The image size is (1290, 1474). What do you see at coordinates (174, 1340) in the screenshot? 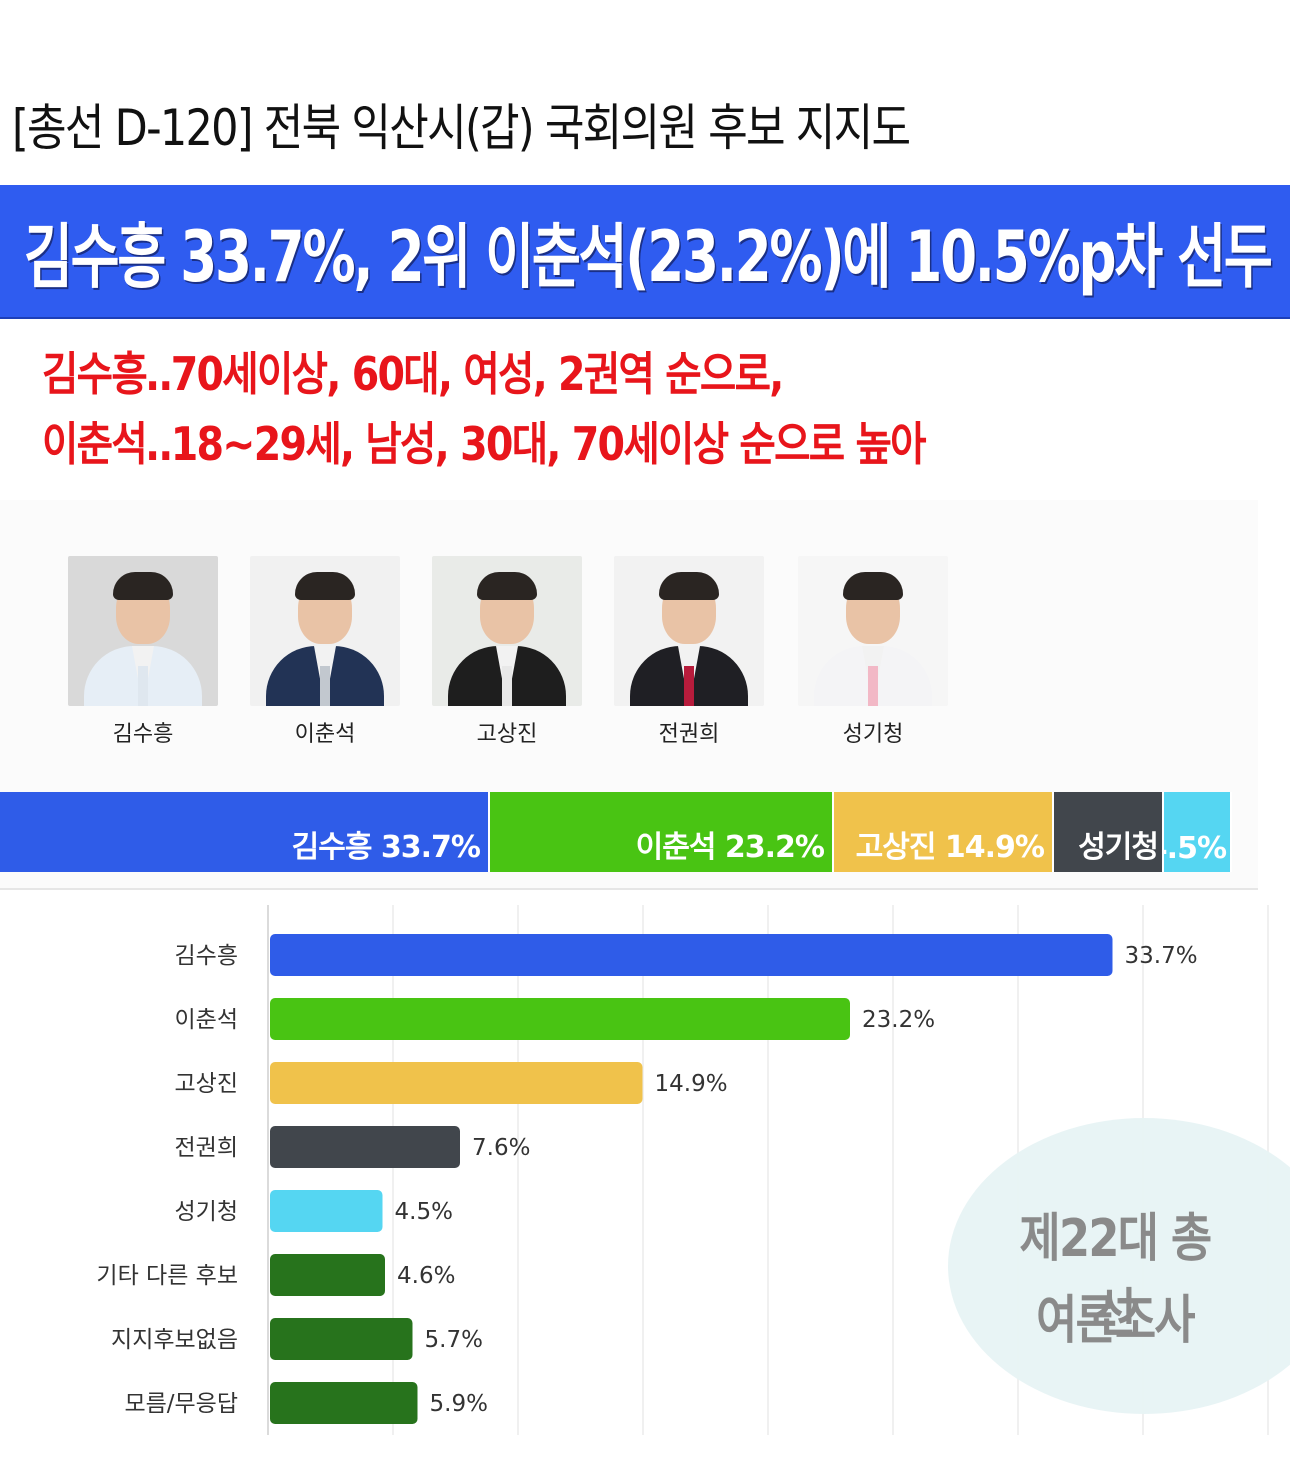
I see `category-label: 지지후보없음` at bounding box center [174, 1340].